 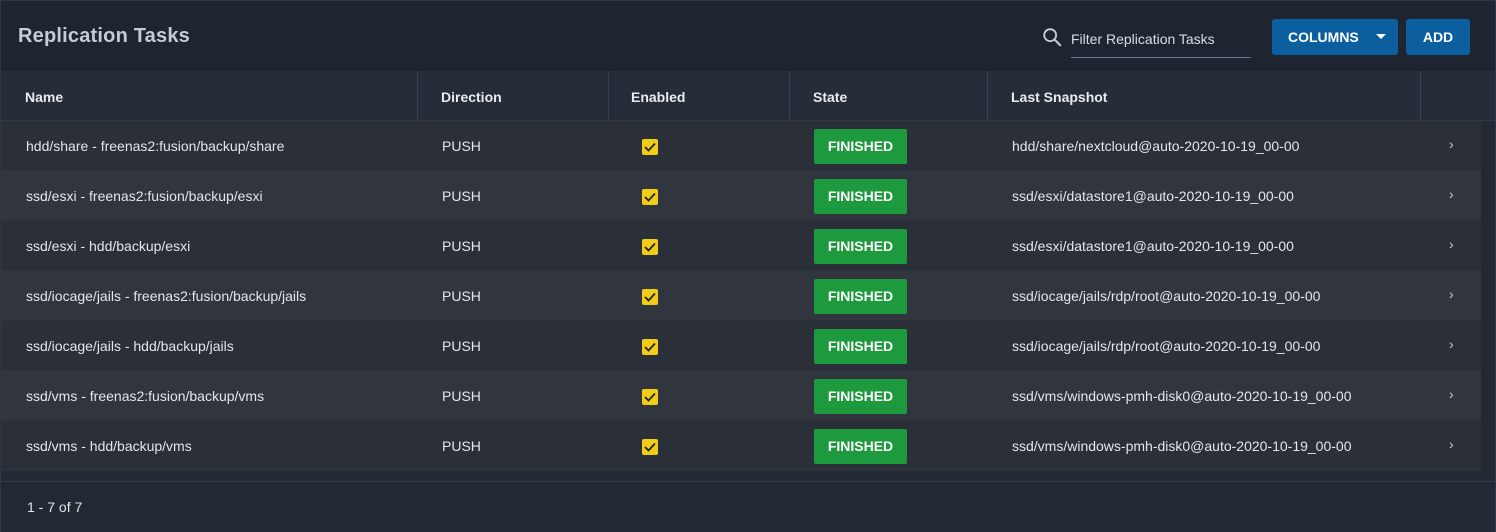 I want to click on scrollbar-track, so click(x=1488, y=326).